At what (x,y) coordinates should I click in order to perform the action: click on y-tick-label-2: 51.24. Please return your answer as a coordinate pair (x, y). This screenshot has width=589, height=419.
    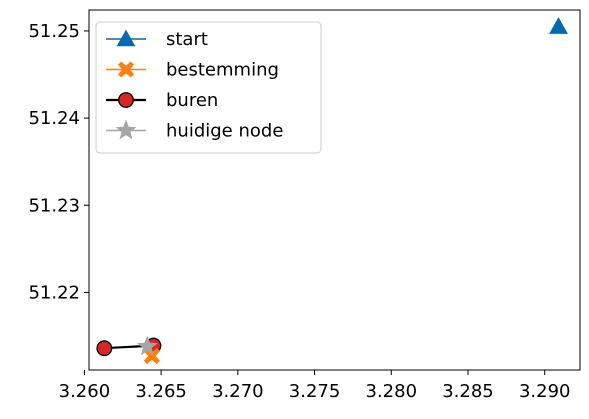
    Looking at the image, I should click on (54, 118).